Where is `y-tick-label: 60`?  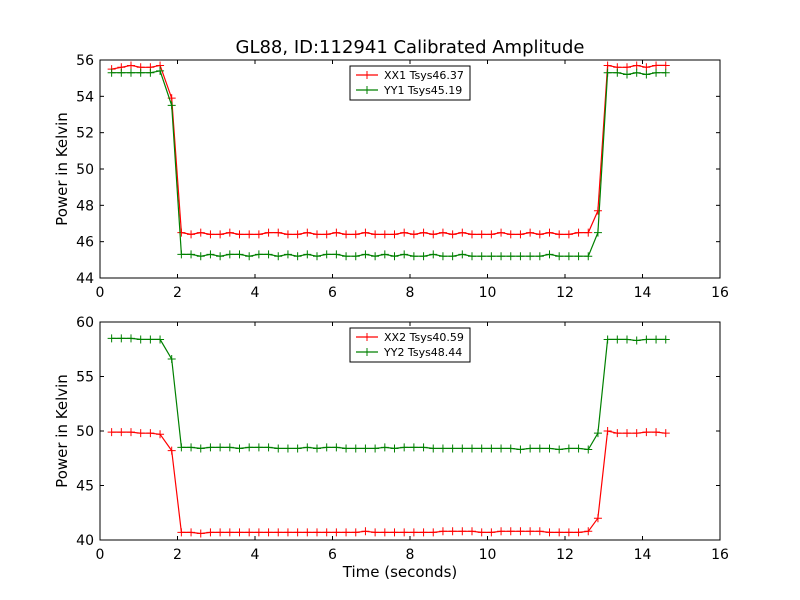 y-tick-label: 60 is located at coordinates (85, 323).